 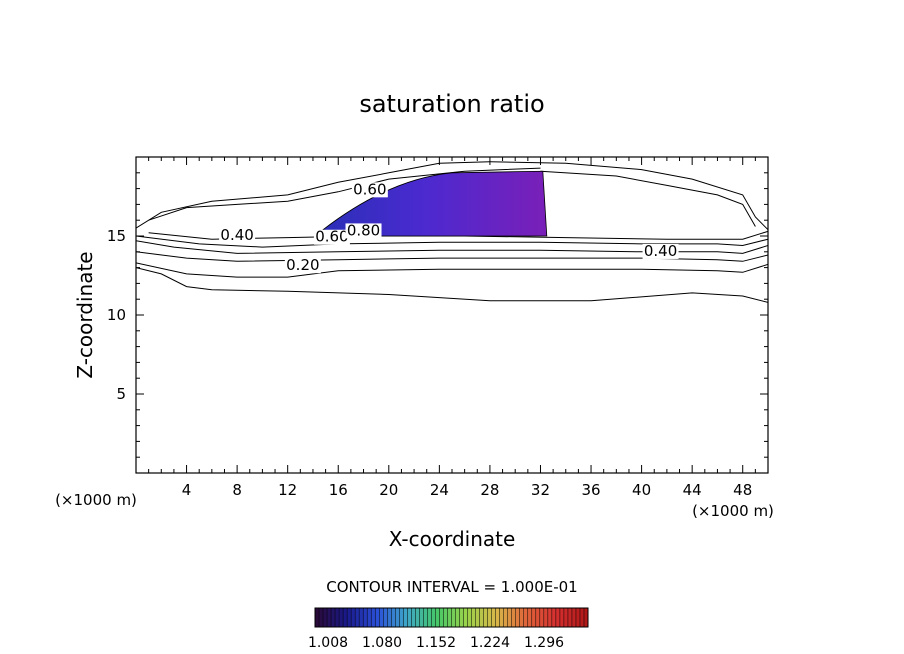 I want to click on y-tick-label: 10, so click(x=116, y=315).